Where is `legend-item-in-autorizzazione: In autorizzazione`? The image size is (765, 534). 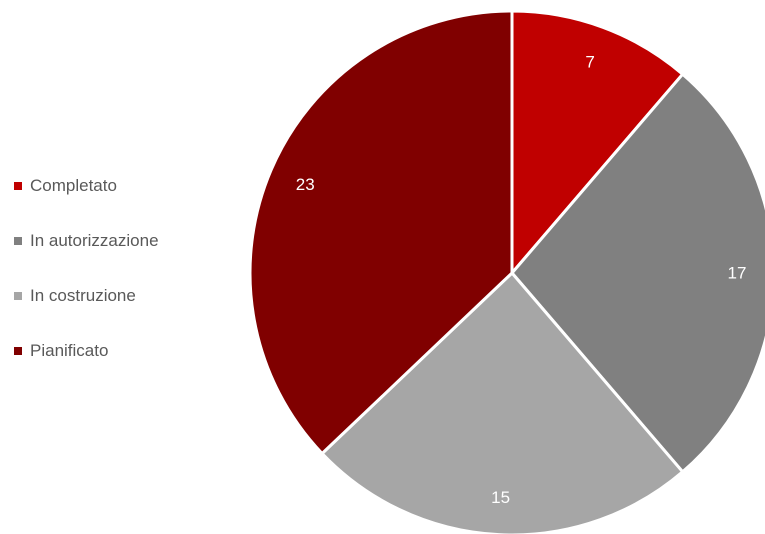 legend-item-in-autorizzazione: In autorizzazione is located at coordinates (86, 241).